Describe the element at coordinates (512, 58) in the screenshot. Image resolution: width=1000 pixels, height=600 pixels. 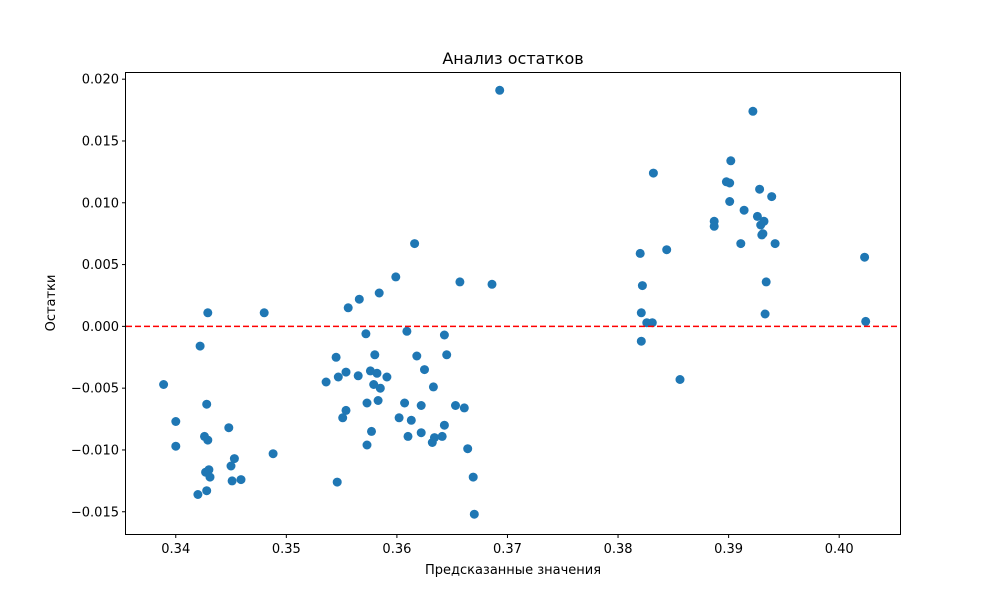
I see `chart-title: Анализ остатков` at that location.